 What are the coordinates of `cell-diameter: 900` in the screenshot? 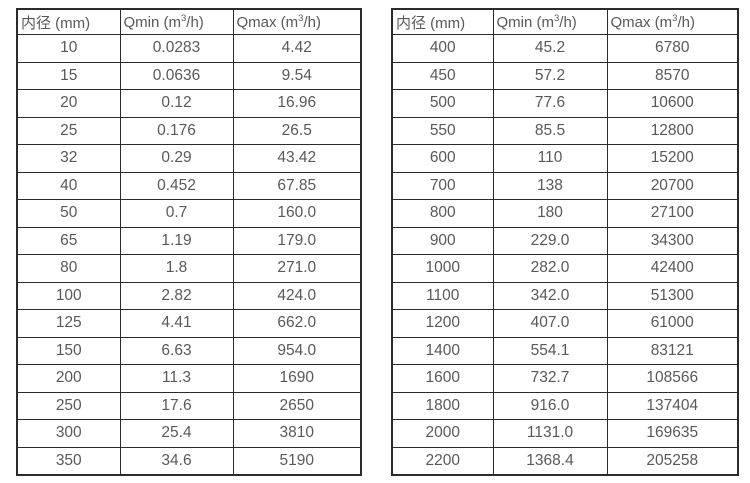 It's located at (442, 240).